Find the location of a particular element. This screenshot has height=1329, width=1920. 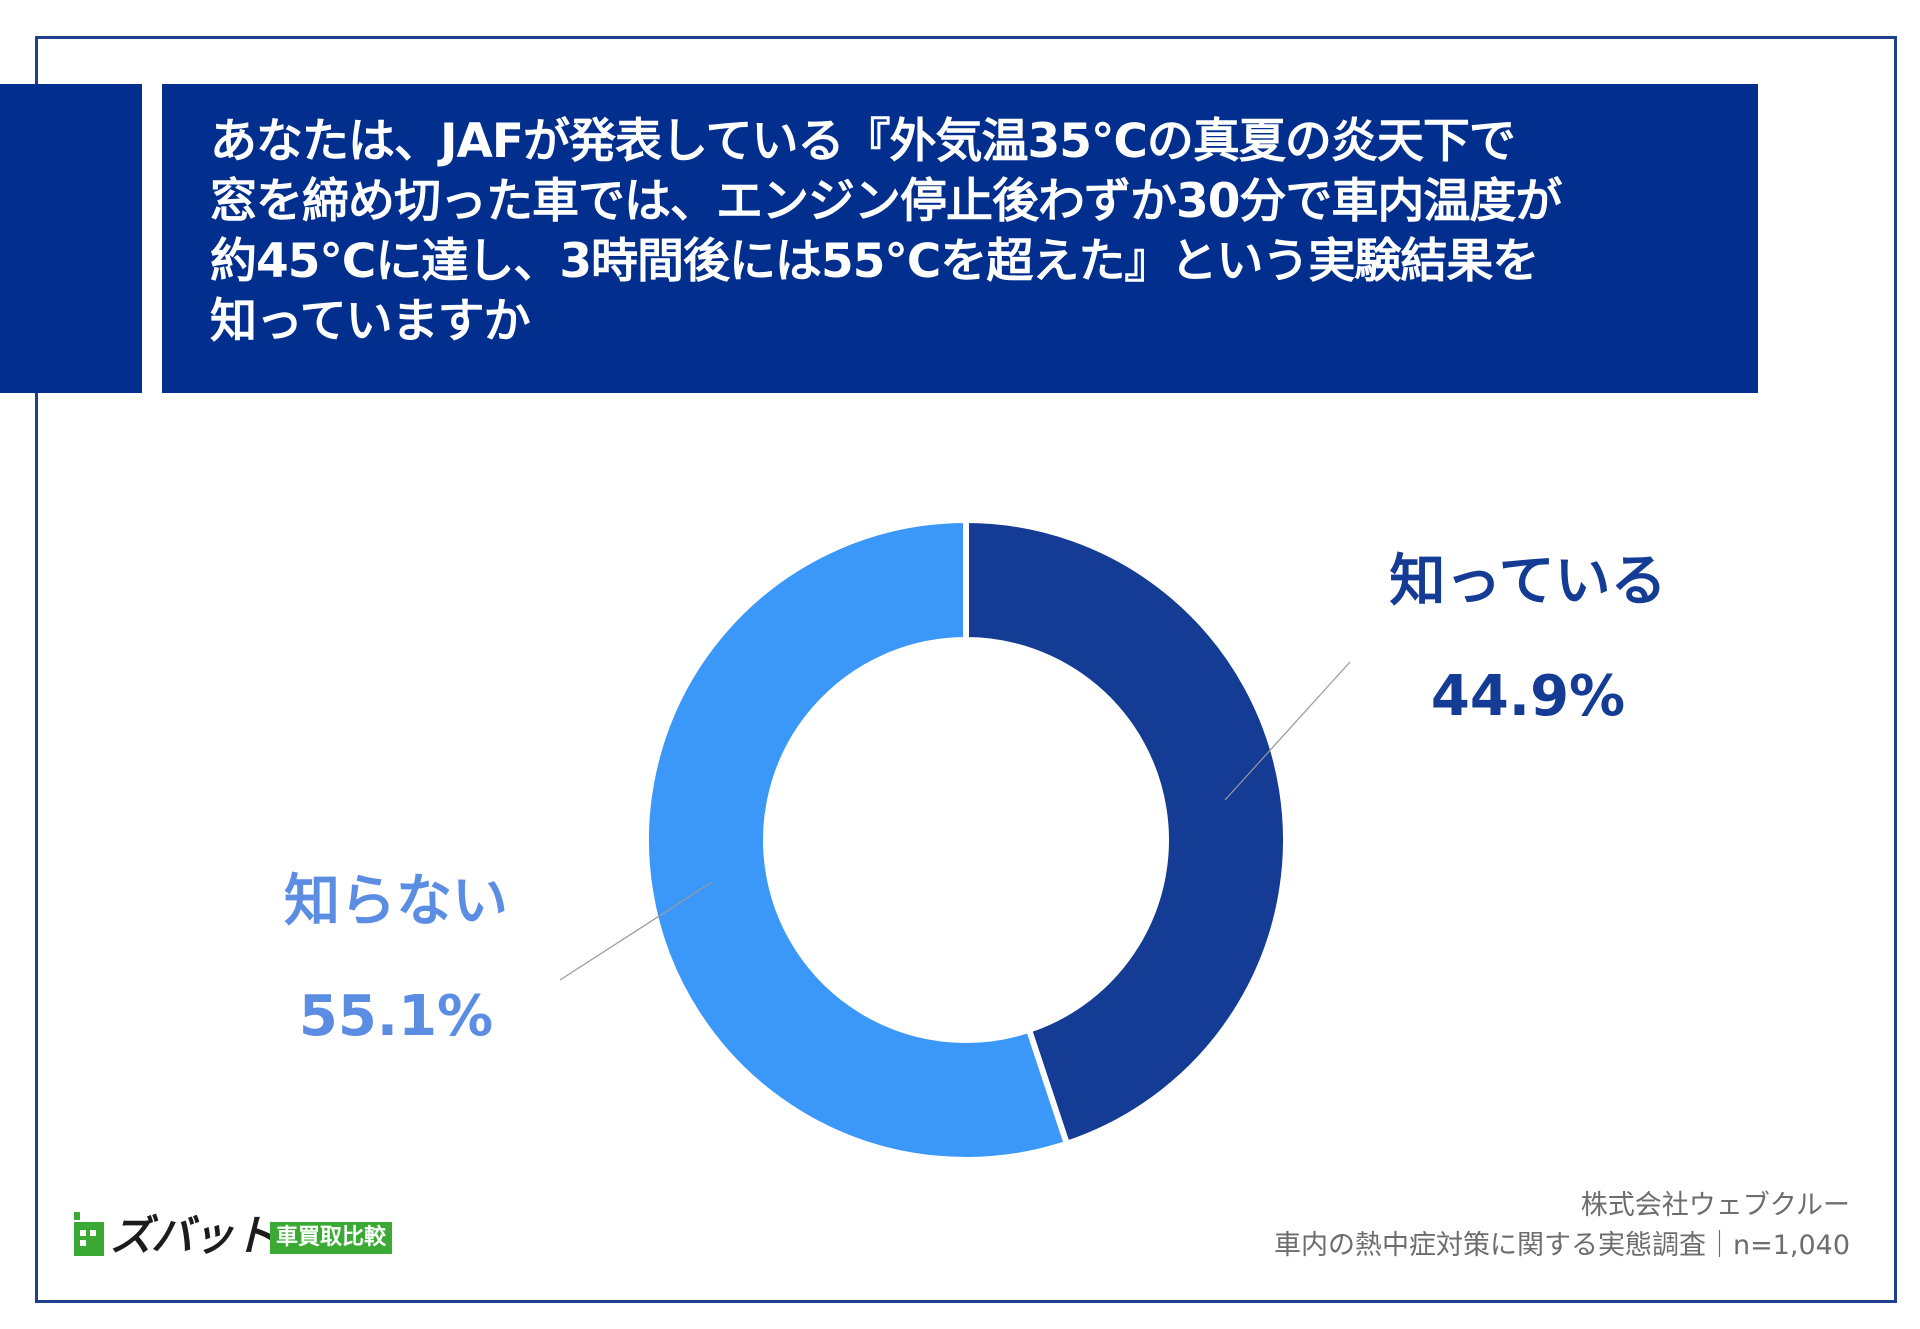

logo-wordmark: ズバット is located at coordinates (192, 1235).